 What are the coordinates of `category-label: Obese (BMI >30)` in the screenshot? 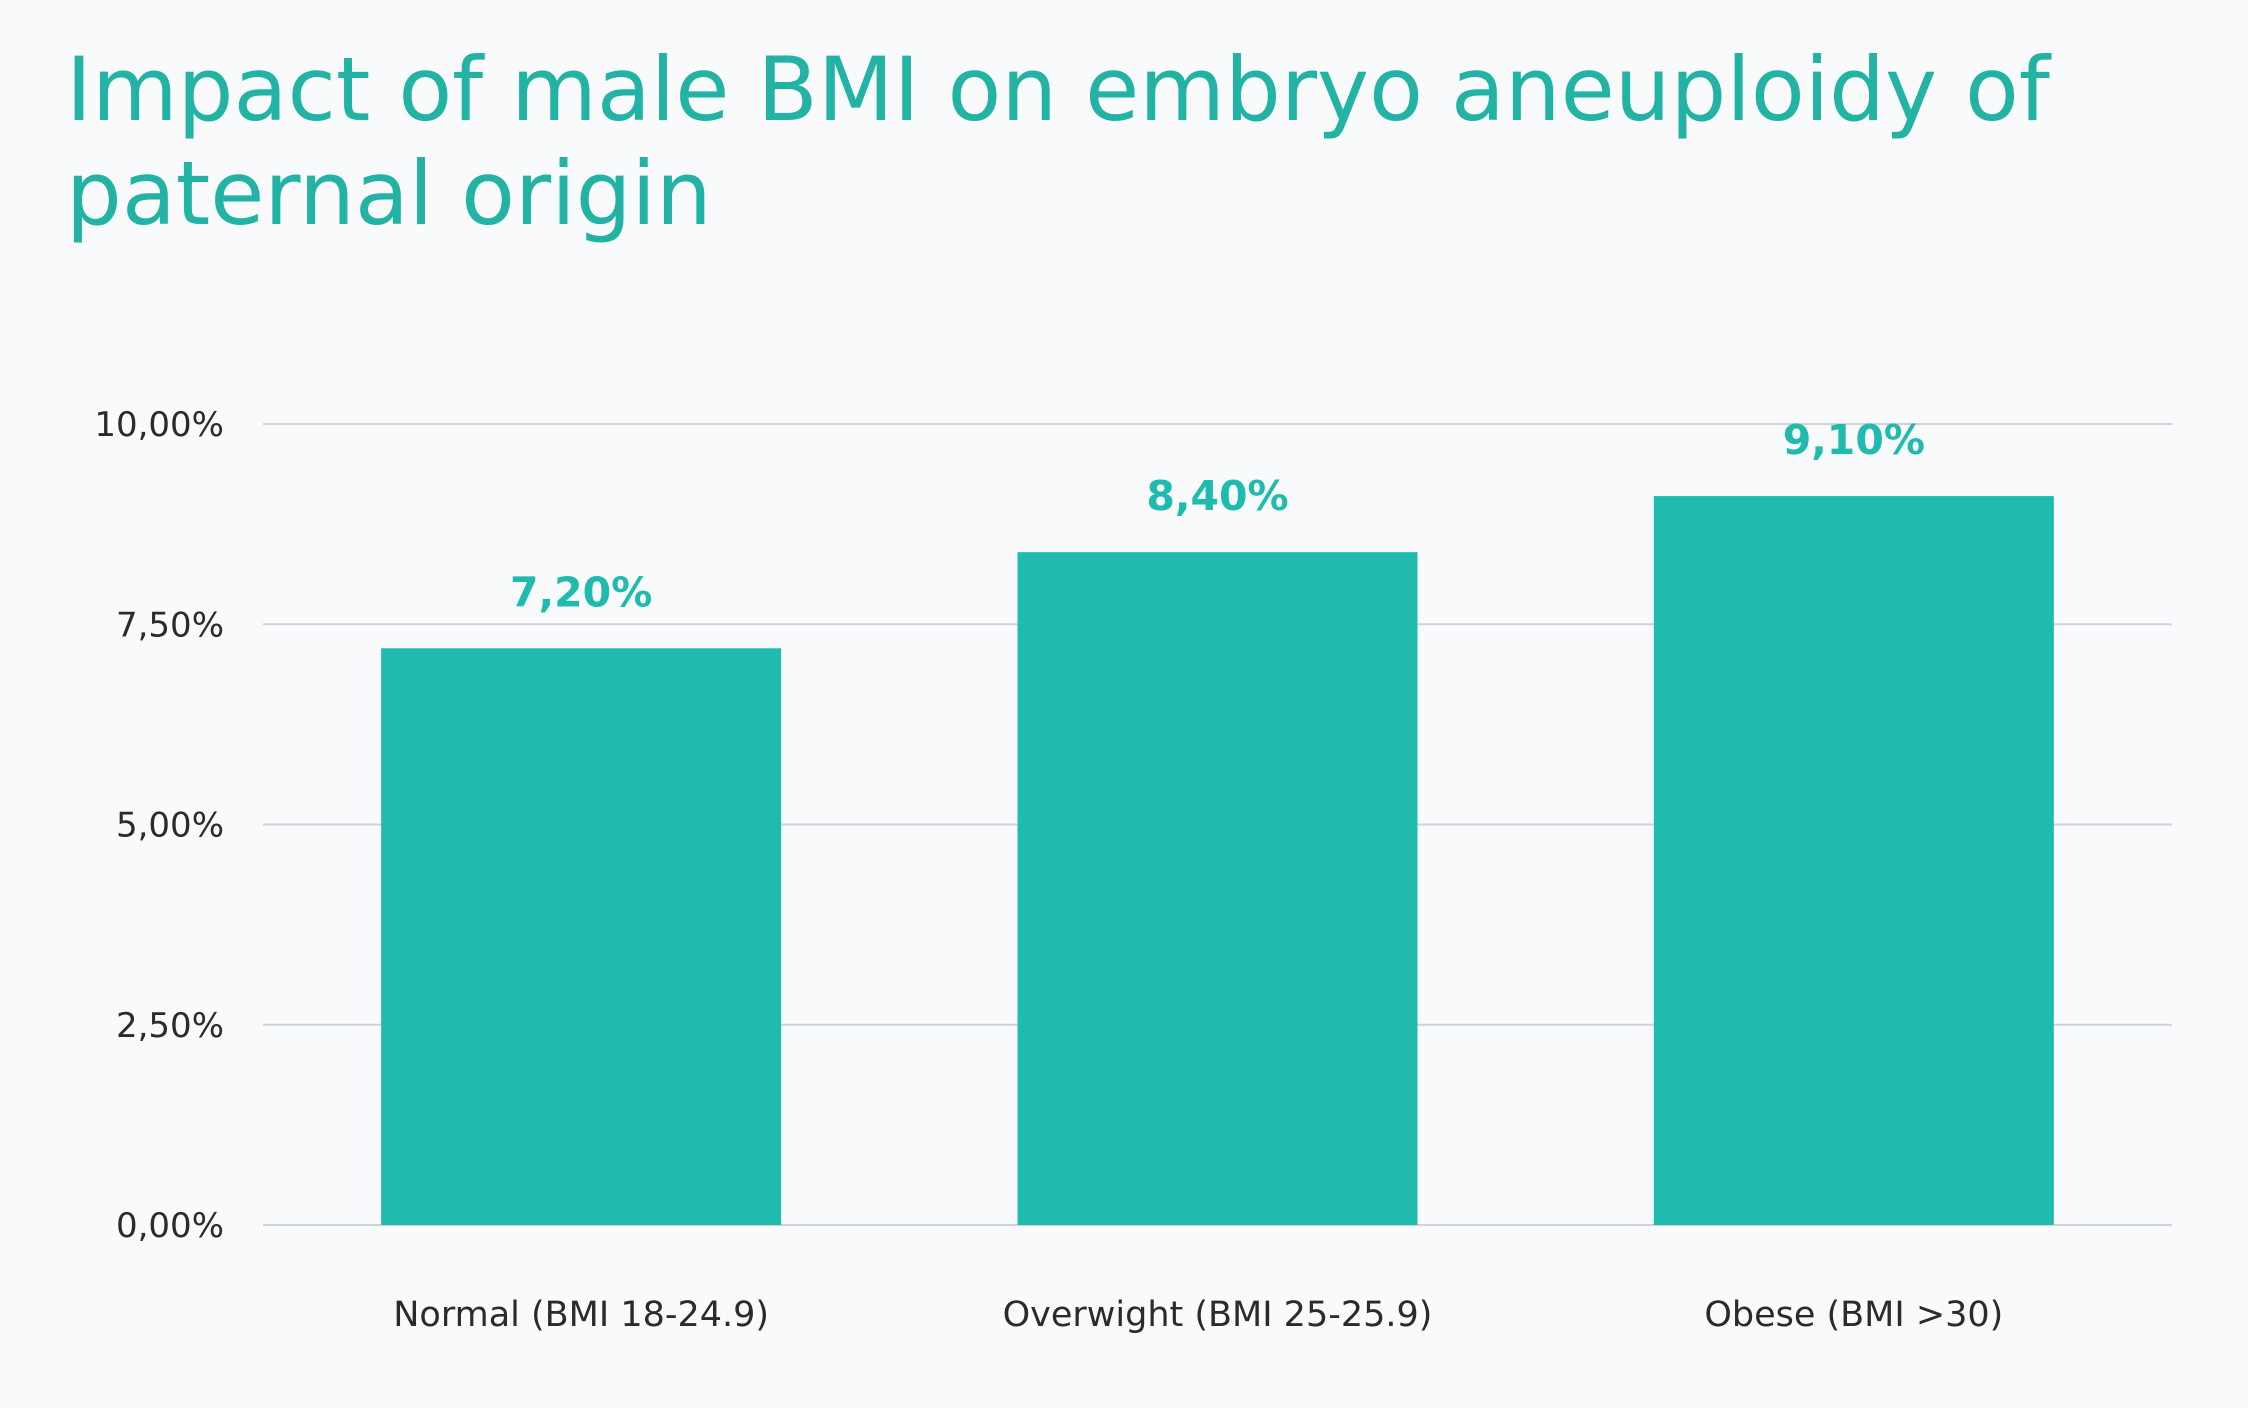 It's located at (1853, 1315).